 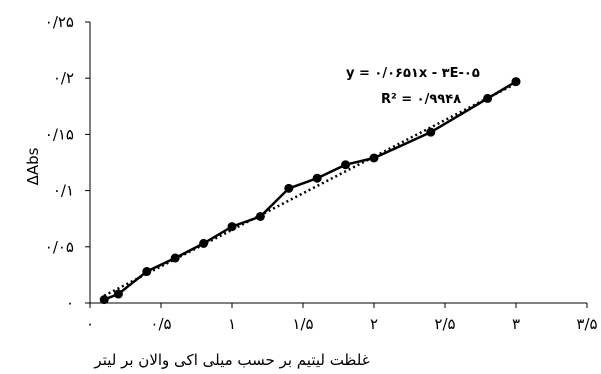 What do you see at coordinates (232, 324) in the screenshot?
I see `x-tick-label: ۱` at bounding box center [232, 324].